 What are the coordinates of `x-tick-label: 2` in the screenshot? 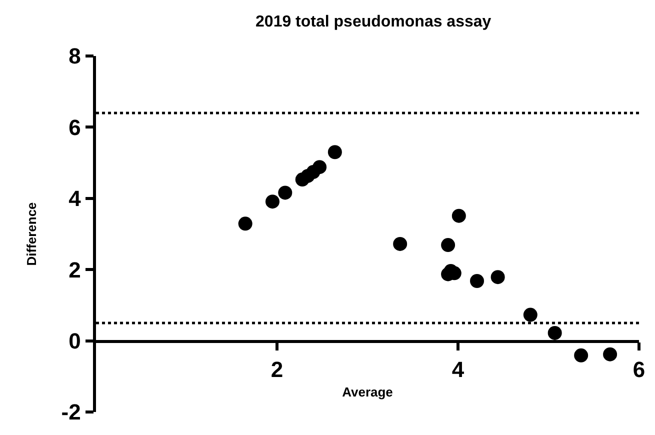 It's located at (277, 369).